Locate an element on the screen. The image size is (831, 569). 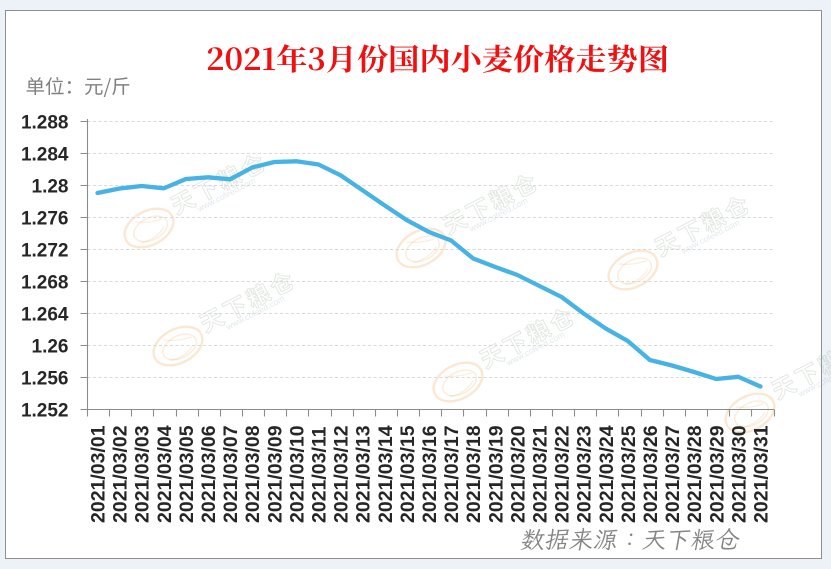
svg-text: 2021/03/07 is located at coordinates (231, 474).